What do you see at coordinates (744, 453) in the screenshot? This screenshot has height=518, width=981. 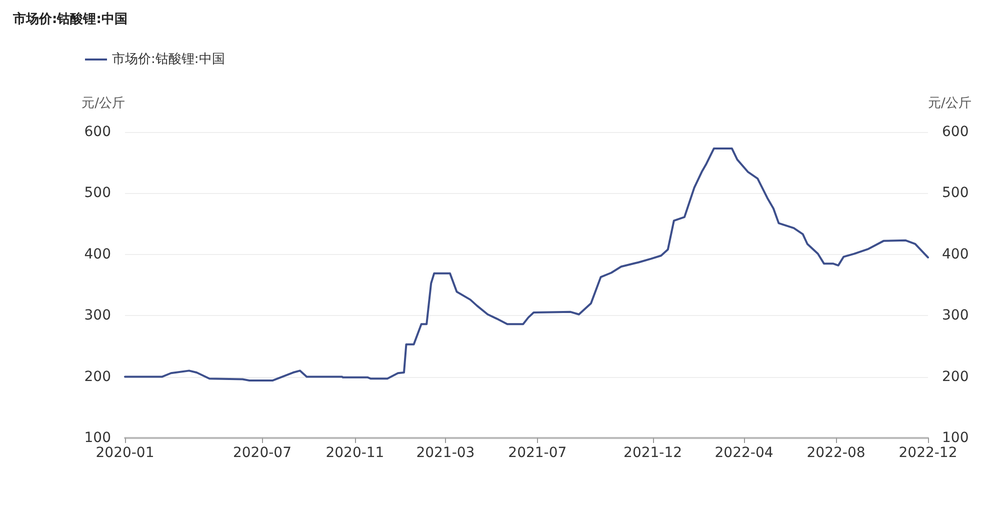 I see `x-tick-label: 2022-04` at bounding box center [744, 453].